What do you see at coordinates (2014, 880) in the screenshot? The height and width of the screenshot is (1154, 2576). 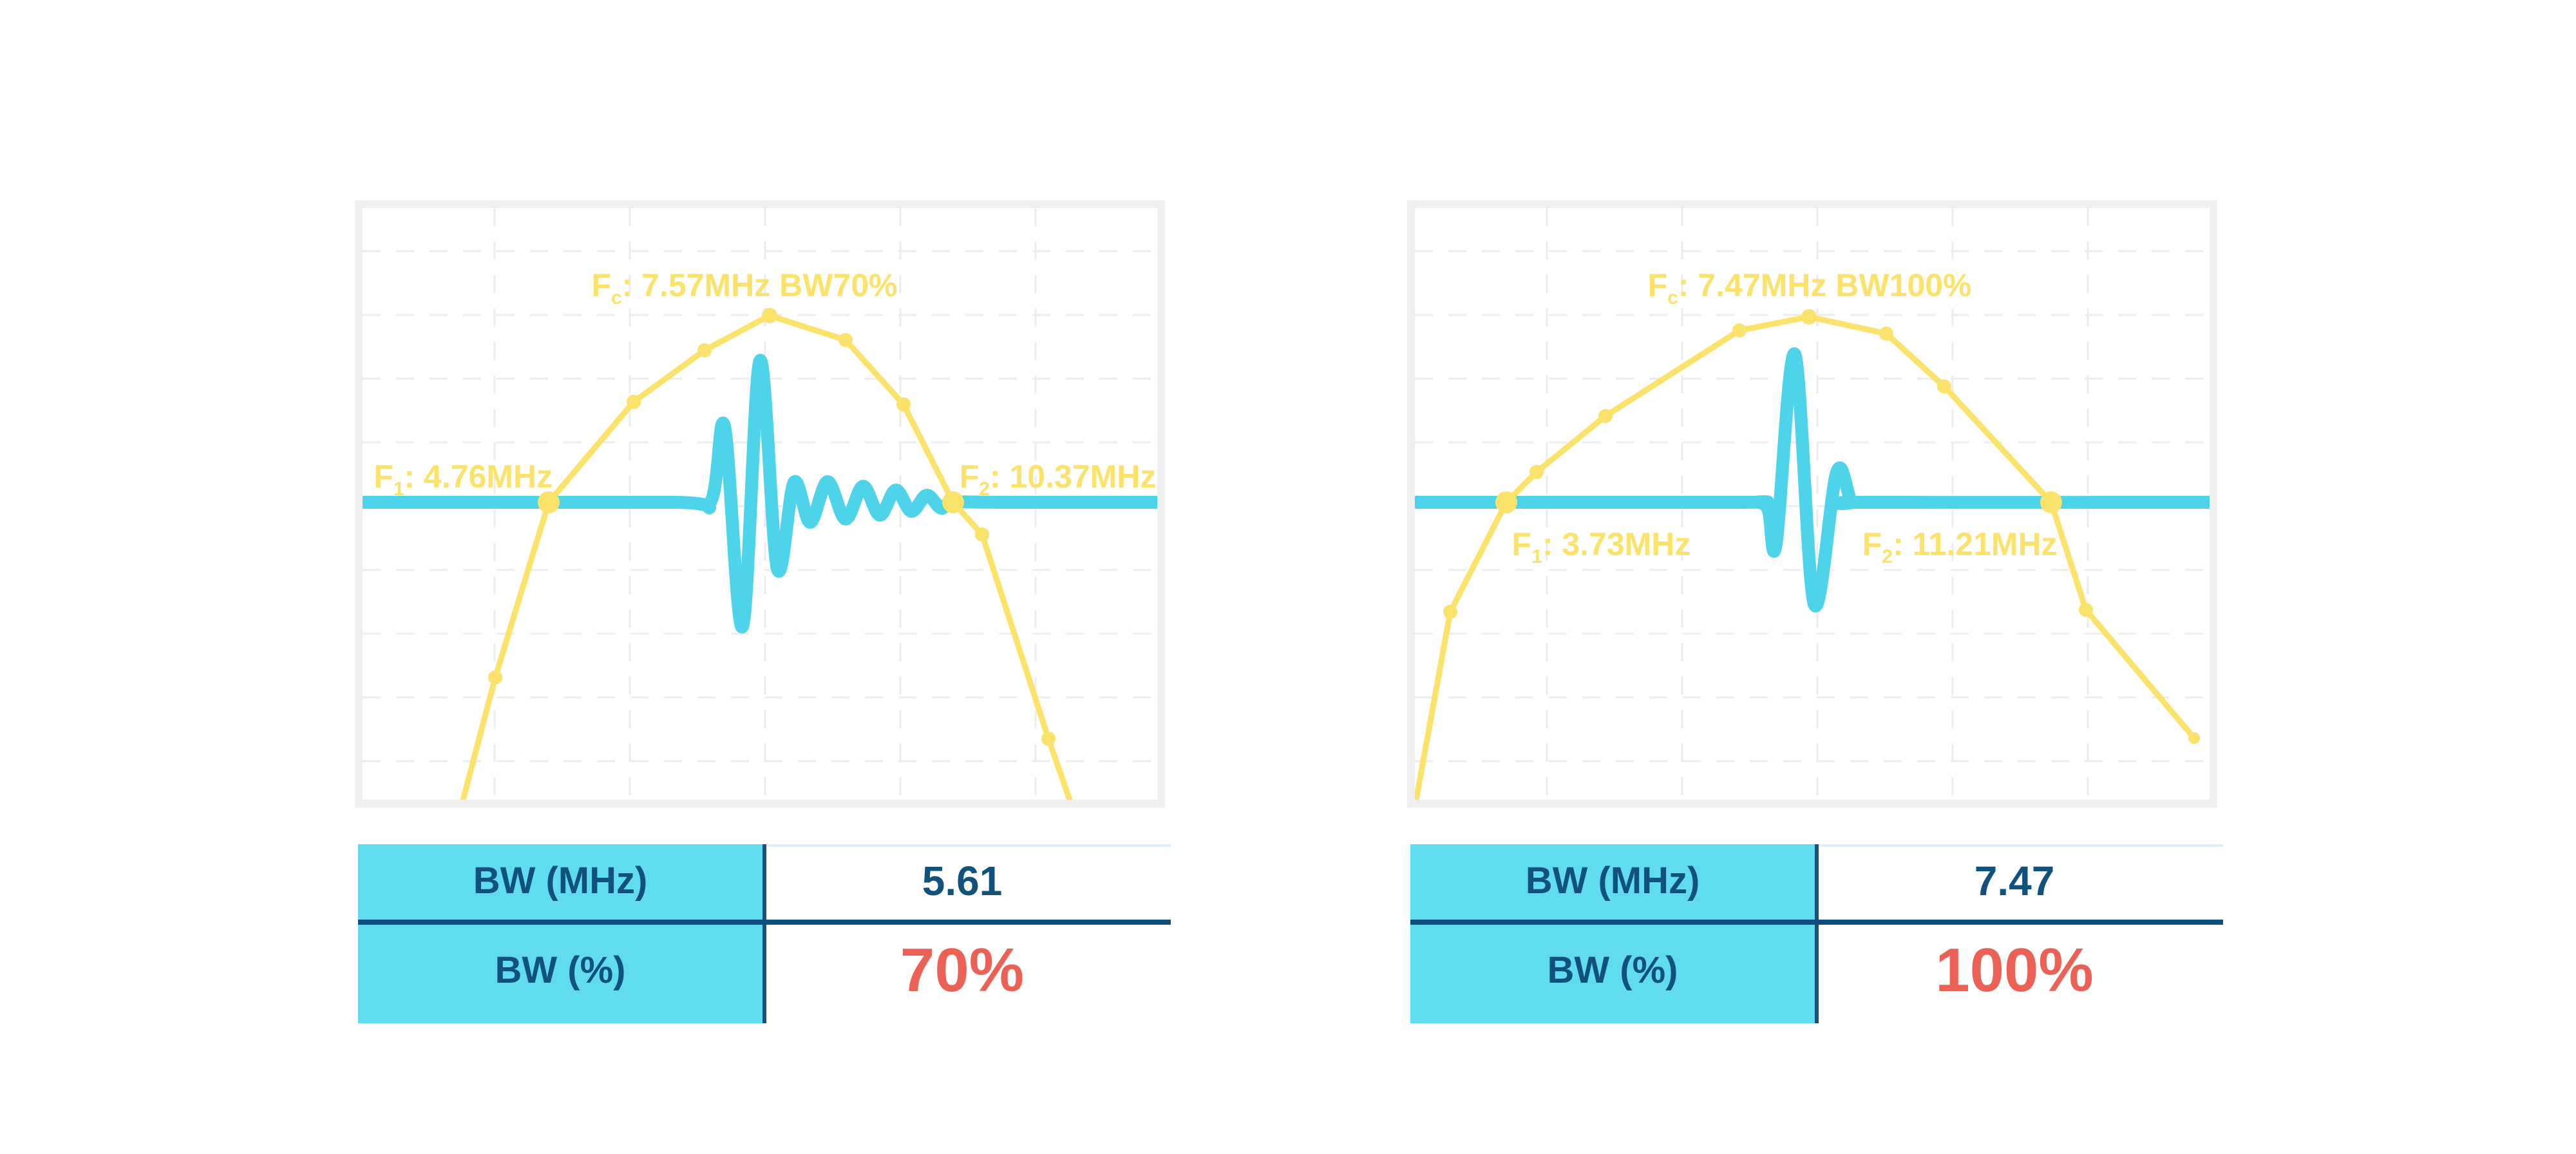 I see `bw-mhz-value-right: 7.47` at bounding box center [2014, 880].